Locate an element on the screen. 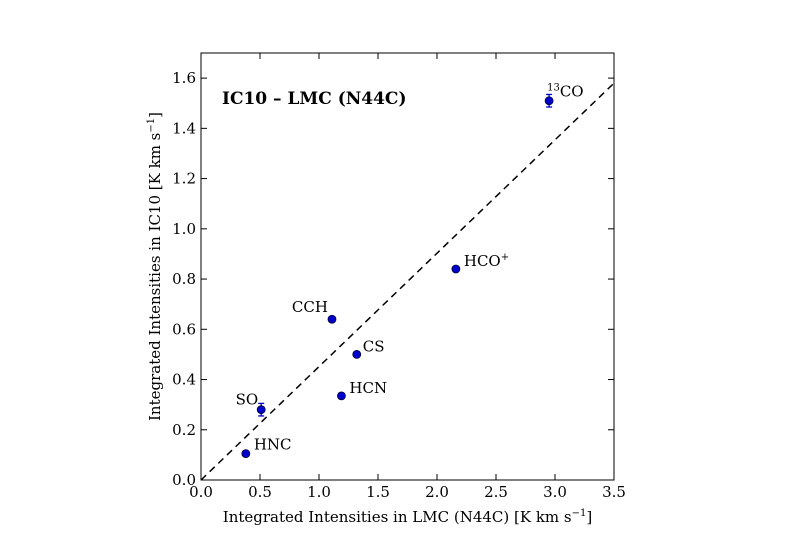 Image resolution: width=800 pixels, height=533 pixels. point-label: CCH is located at coordinates (310, 307).